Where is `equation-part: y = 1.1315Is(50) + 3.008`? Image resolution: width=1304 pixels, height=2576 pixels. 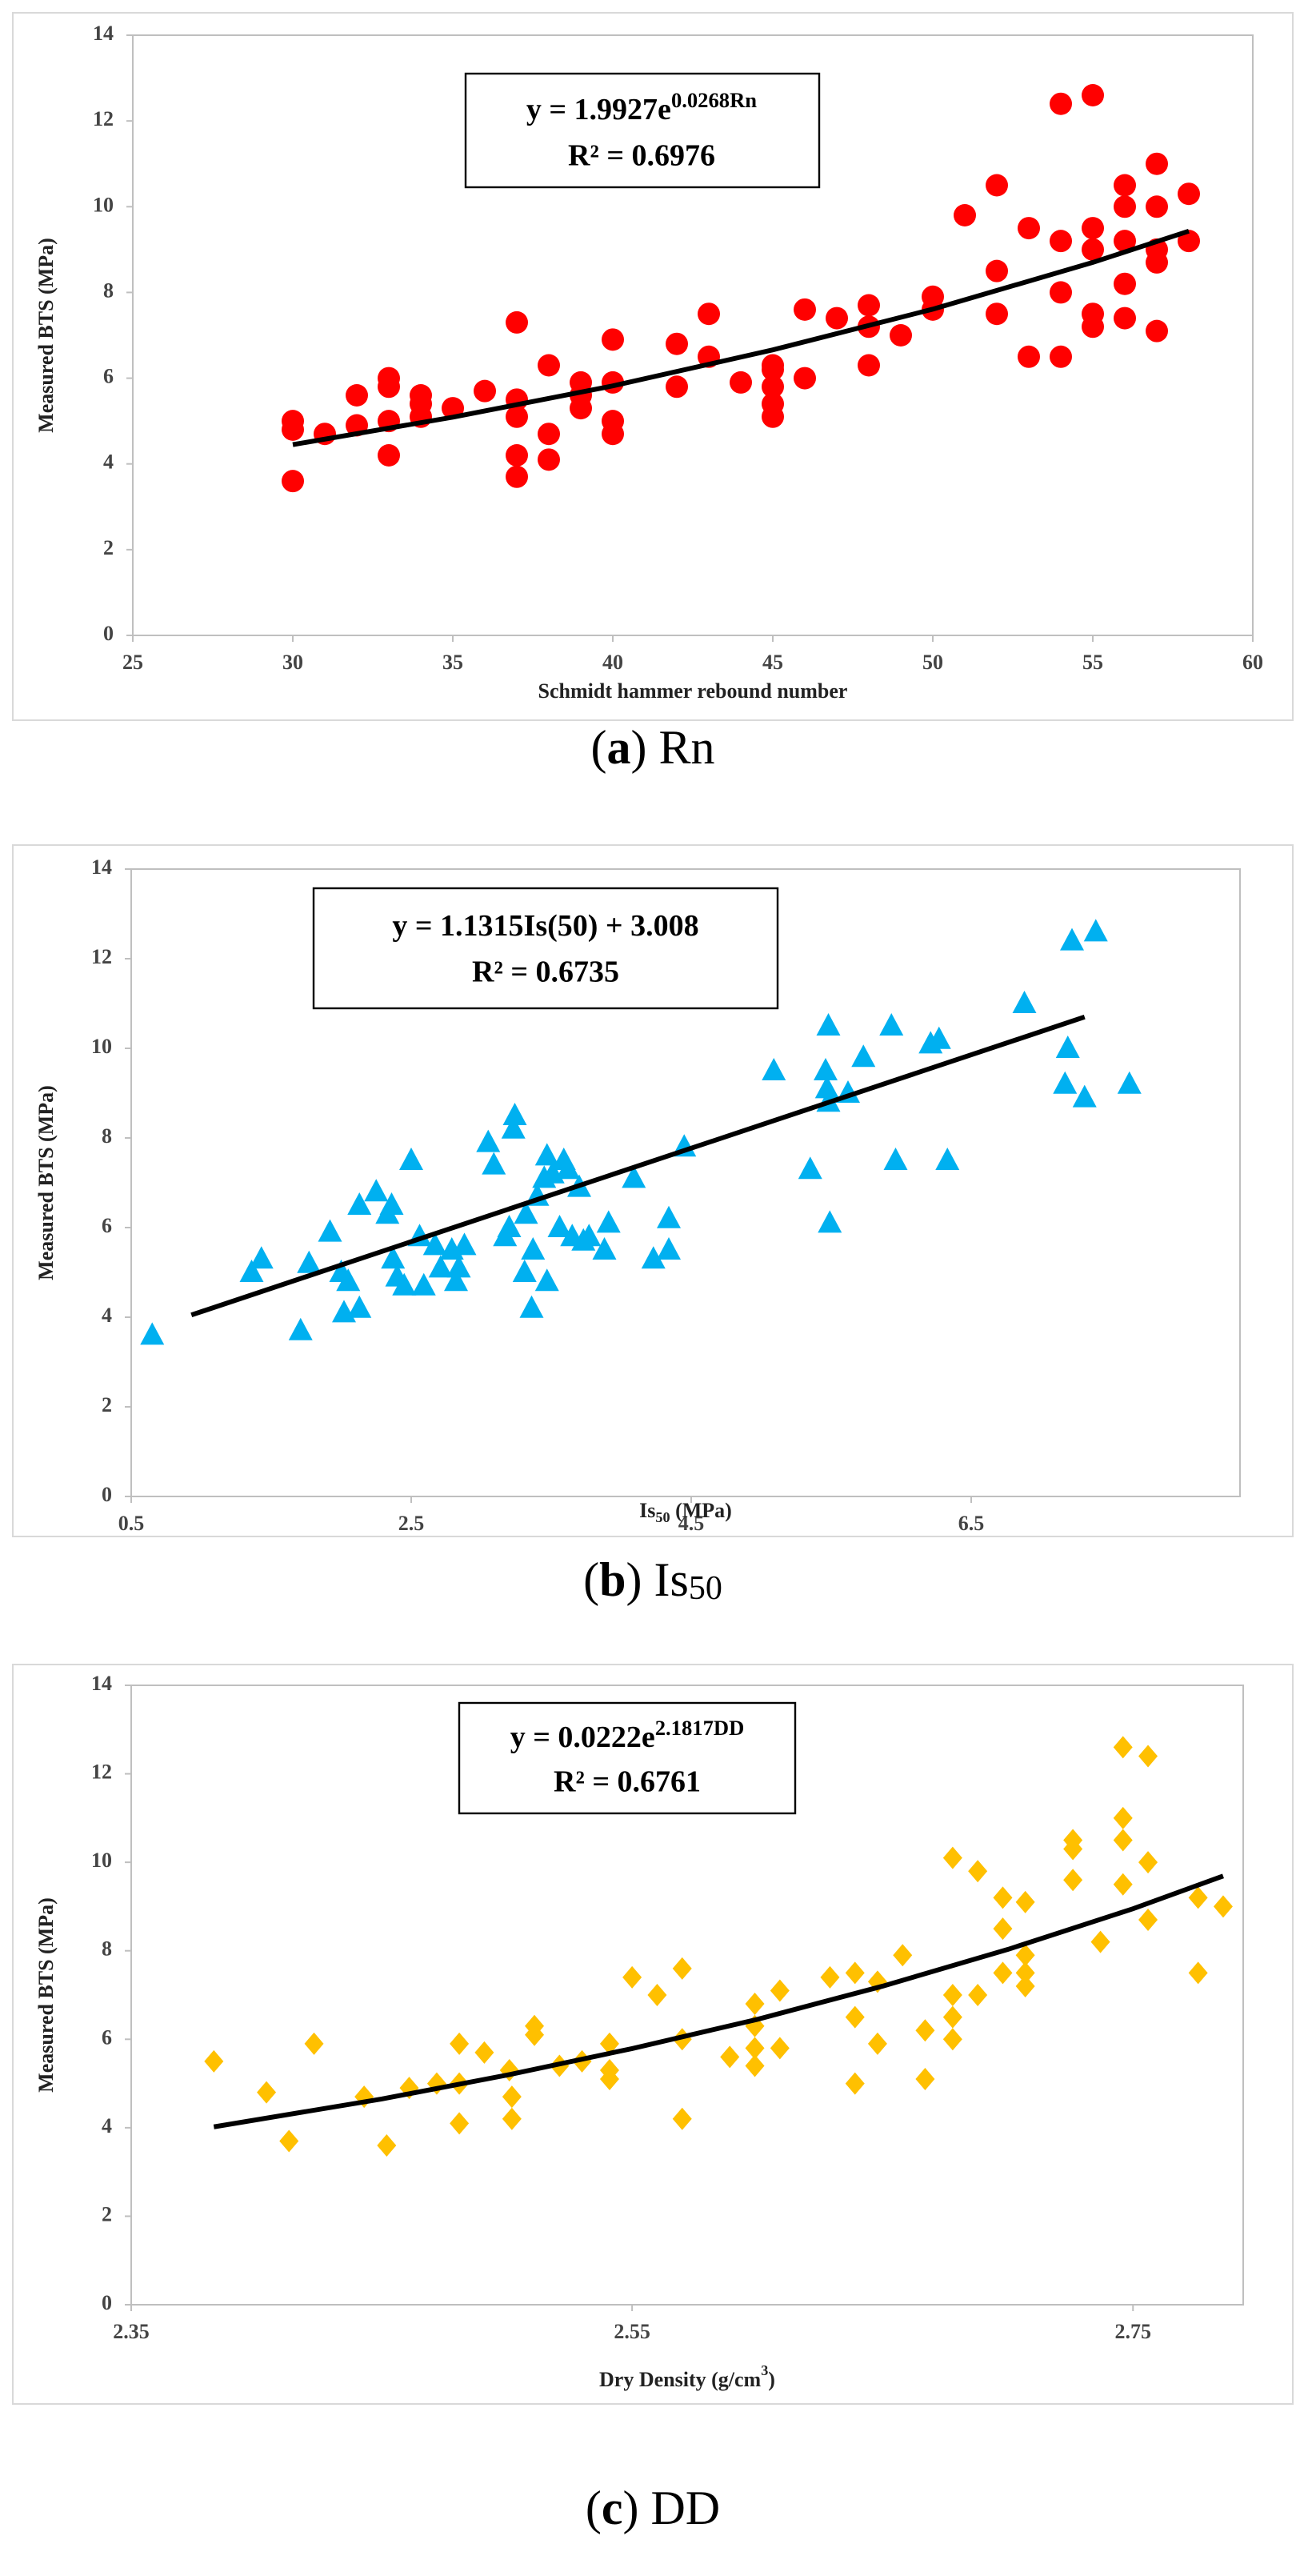
equation-part: y = 1.1315Is(50) + 3.008 is located at coordinates (545, 926).